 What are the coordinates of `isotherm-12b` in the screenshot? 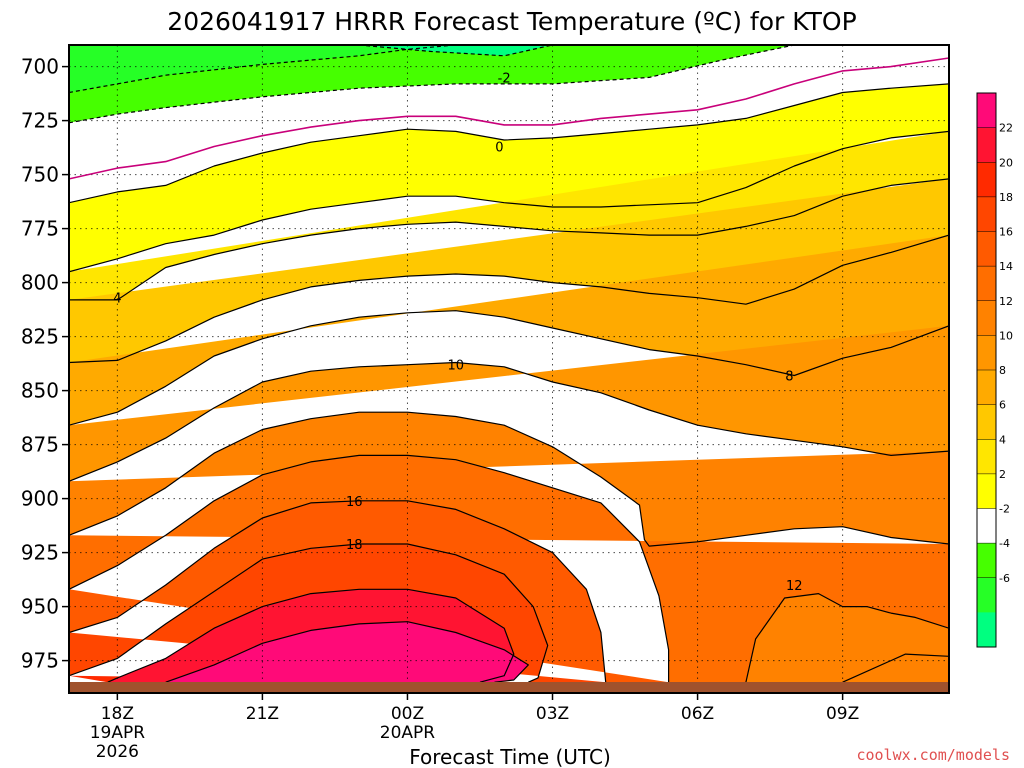 It's located at (847, 637).